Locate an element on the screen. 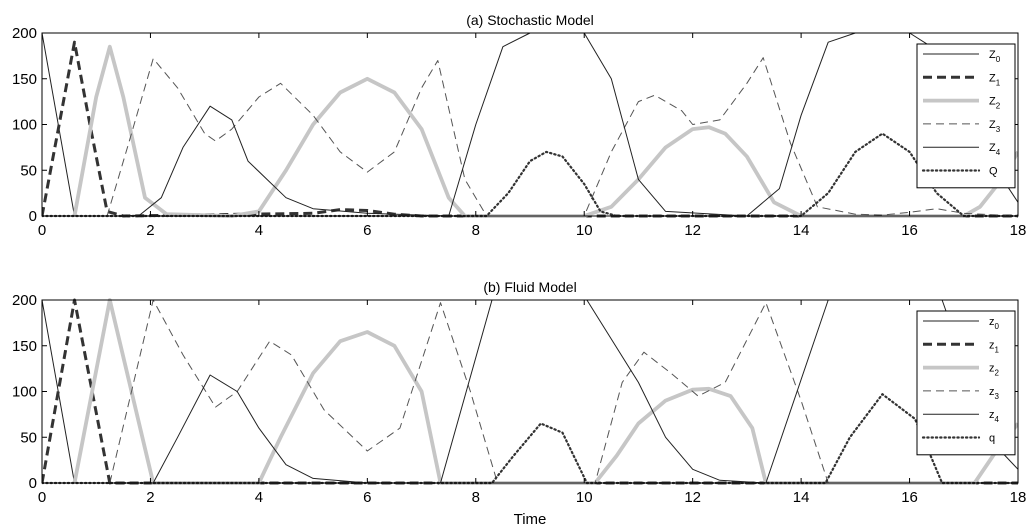 The height and width of the screenshot is (530, 1030). legend-label-main: Q is located at coordinates (993, 172).